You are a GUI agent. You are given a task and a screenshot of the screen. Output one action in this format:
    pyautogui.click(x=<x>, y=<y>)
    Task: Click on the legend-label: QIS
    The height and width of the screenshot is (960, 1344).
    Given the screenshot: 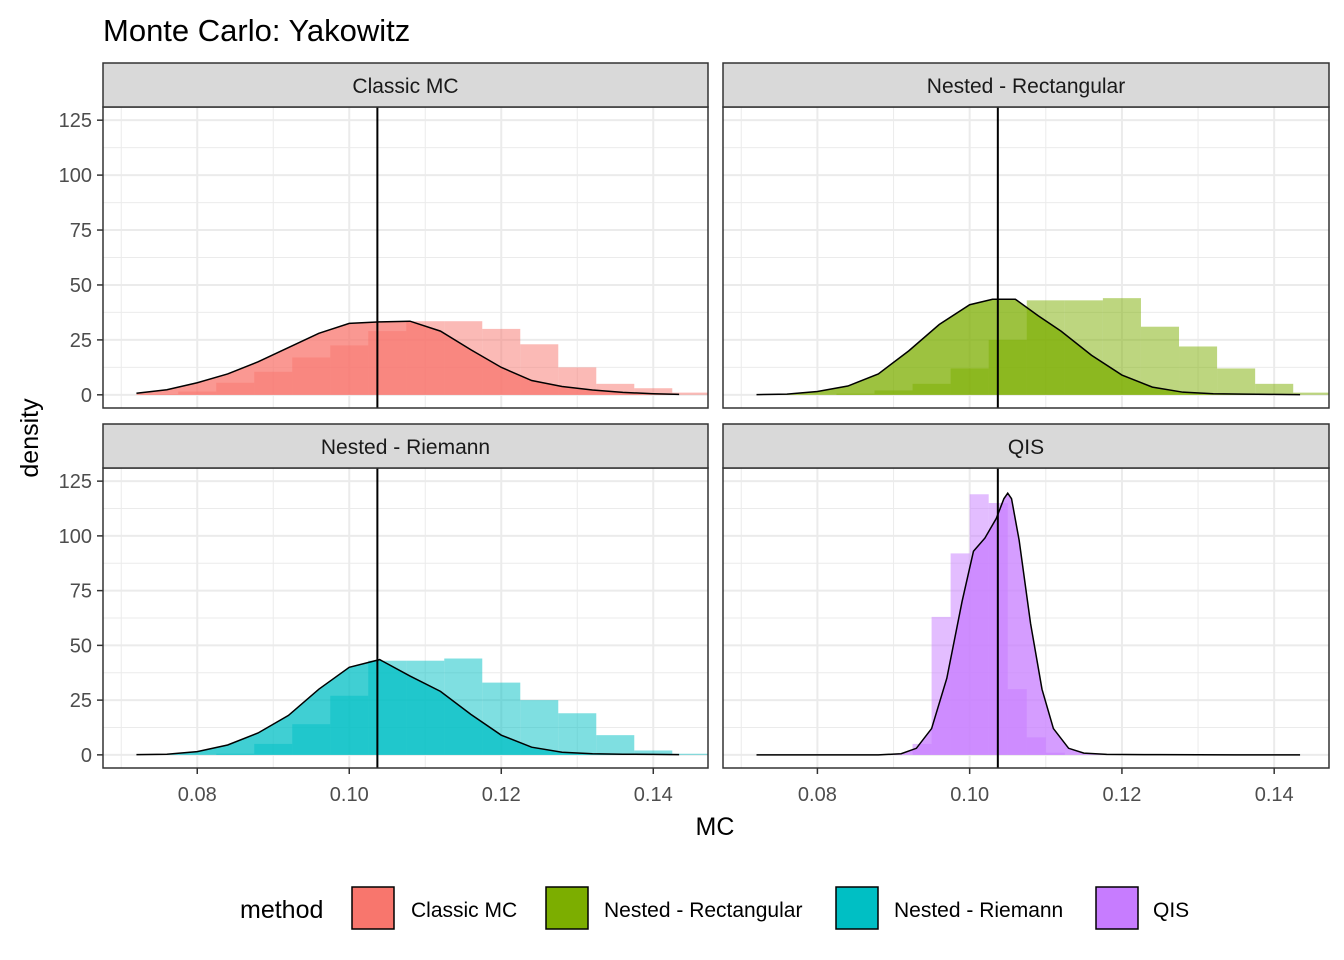 What is the action you would take?
    pyautogui.click(x=1171, y=910)
    